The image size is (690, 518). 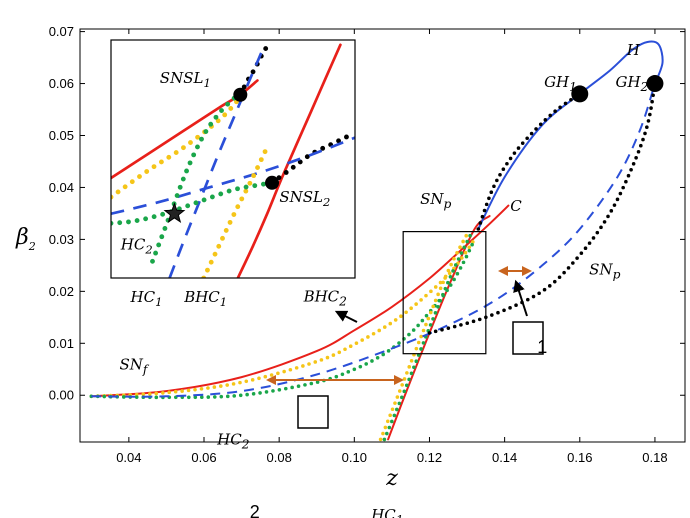 What do you see at coordinates (128, 457) in the screenshot?
I see `x-tick-label: 0.04` at bounding box center [128, 457].